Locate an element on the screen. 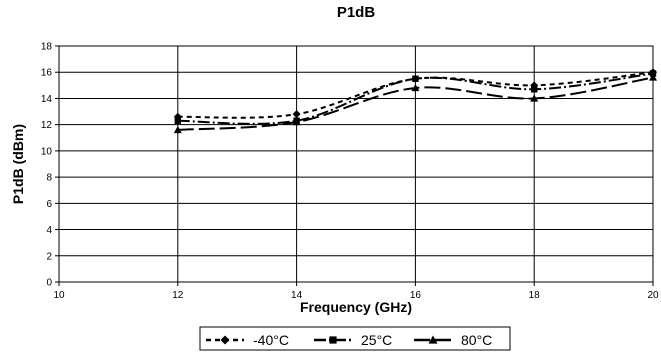 The image size is (661, 354). data-point-diamond is located at coordinates (296, 114).